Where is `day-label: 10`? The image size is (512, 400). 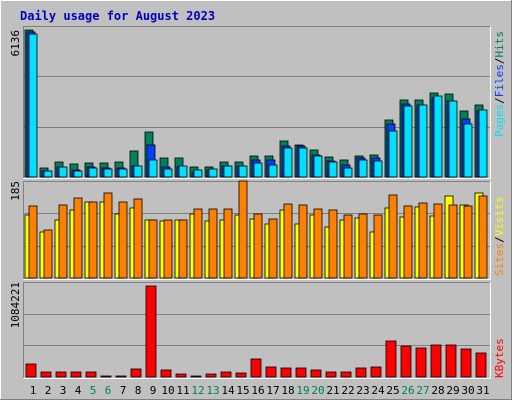 day-label: 10 is located at coordinates (167, 390).